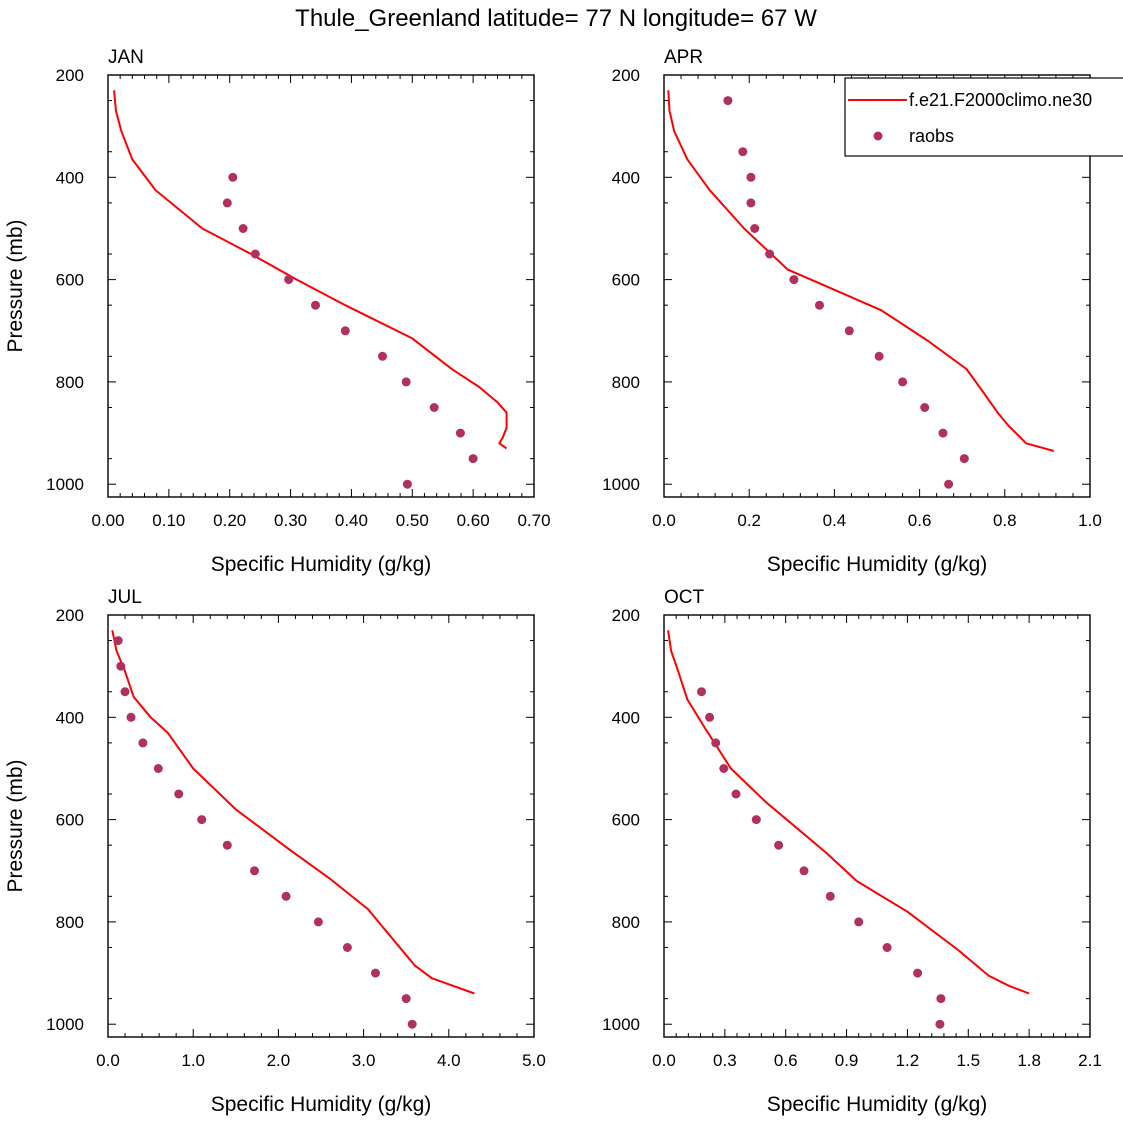 The width and height of the screenshot is (1123, 1121). I want to click on y-tick-label: 1000, so click(65, 1024).